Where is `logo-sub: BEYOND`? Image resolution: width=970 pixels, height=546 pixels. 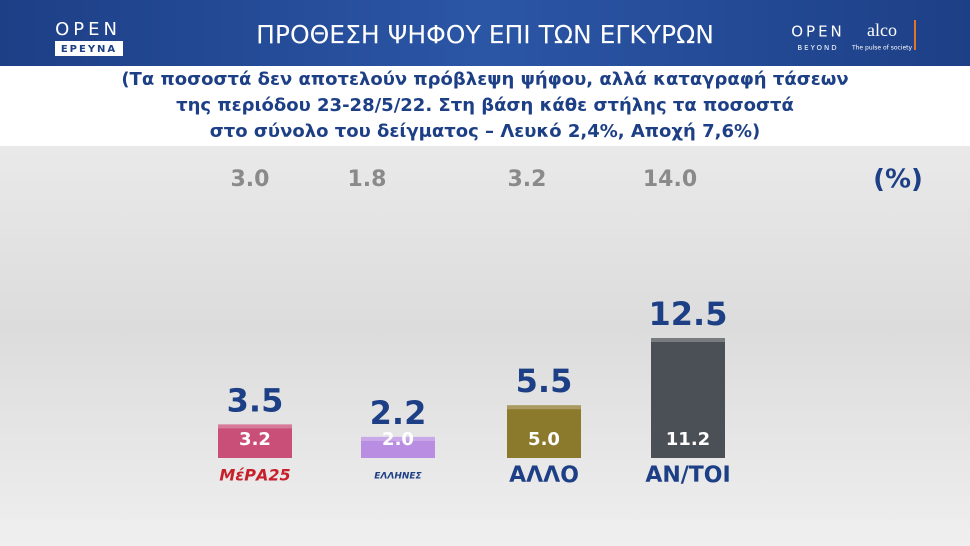 logo-sub: BEYOND is located at coordinates (817, 48).